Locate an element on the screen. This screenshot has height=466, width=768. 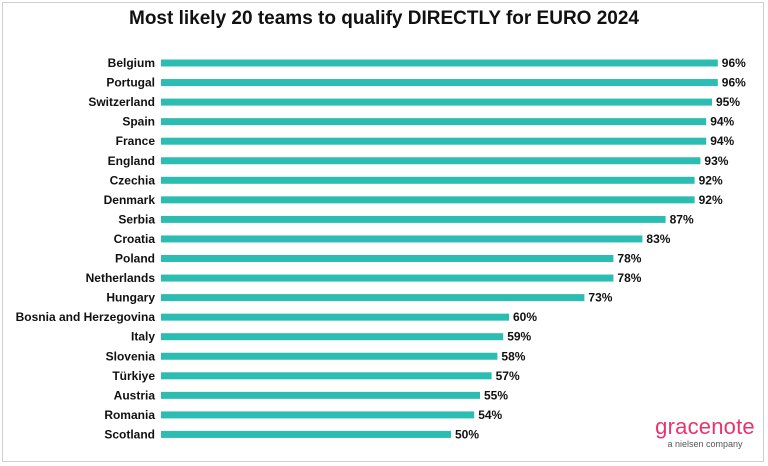
category-label: Austria is located at coordinates (135, 395).